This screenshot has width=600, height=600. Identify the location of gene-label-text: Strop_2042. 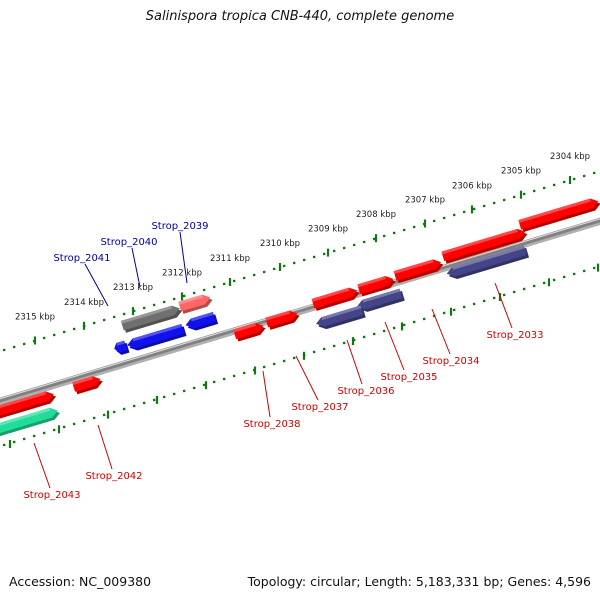
(113, 476).